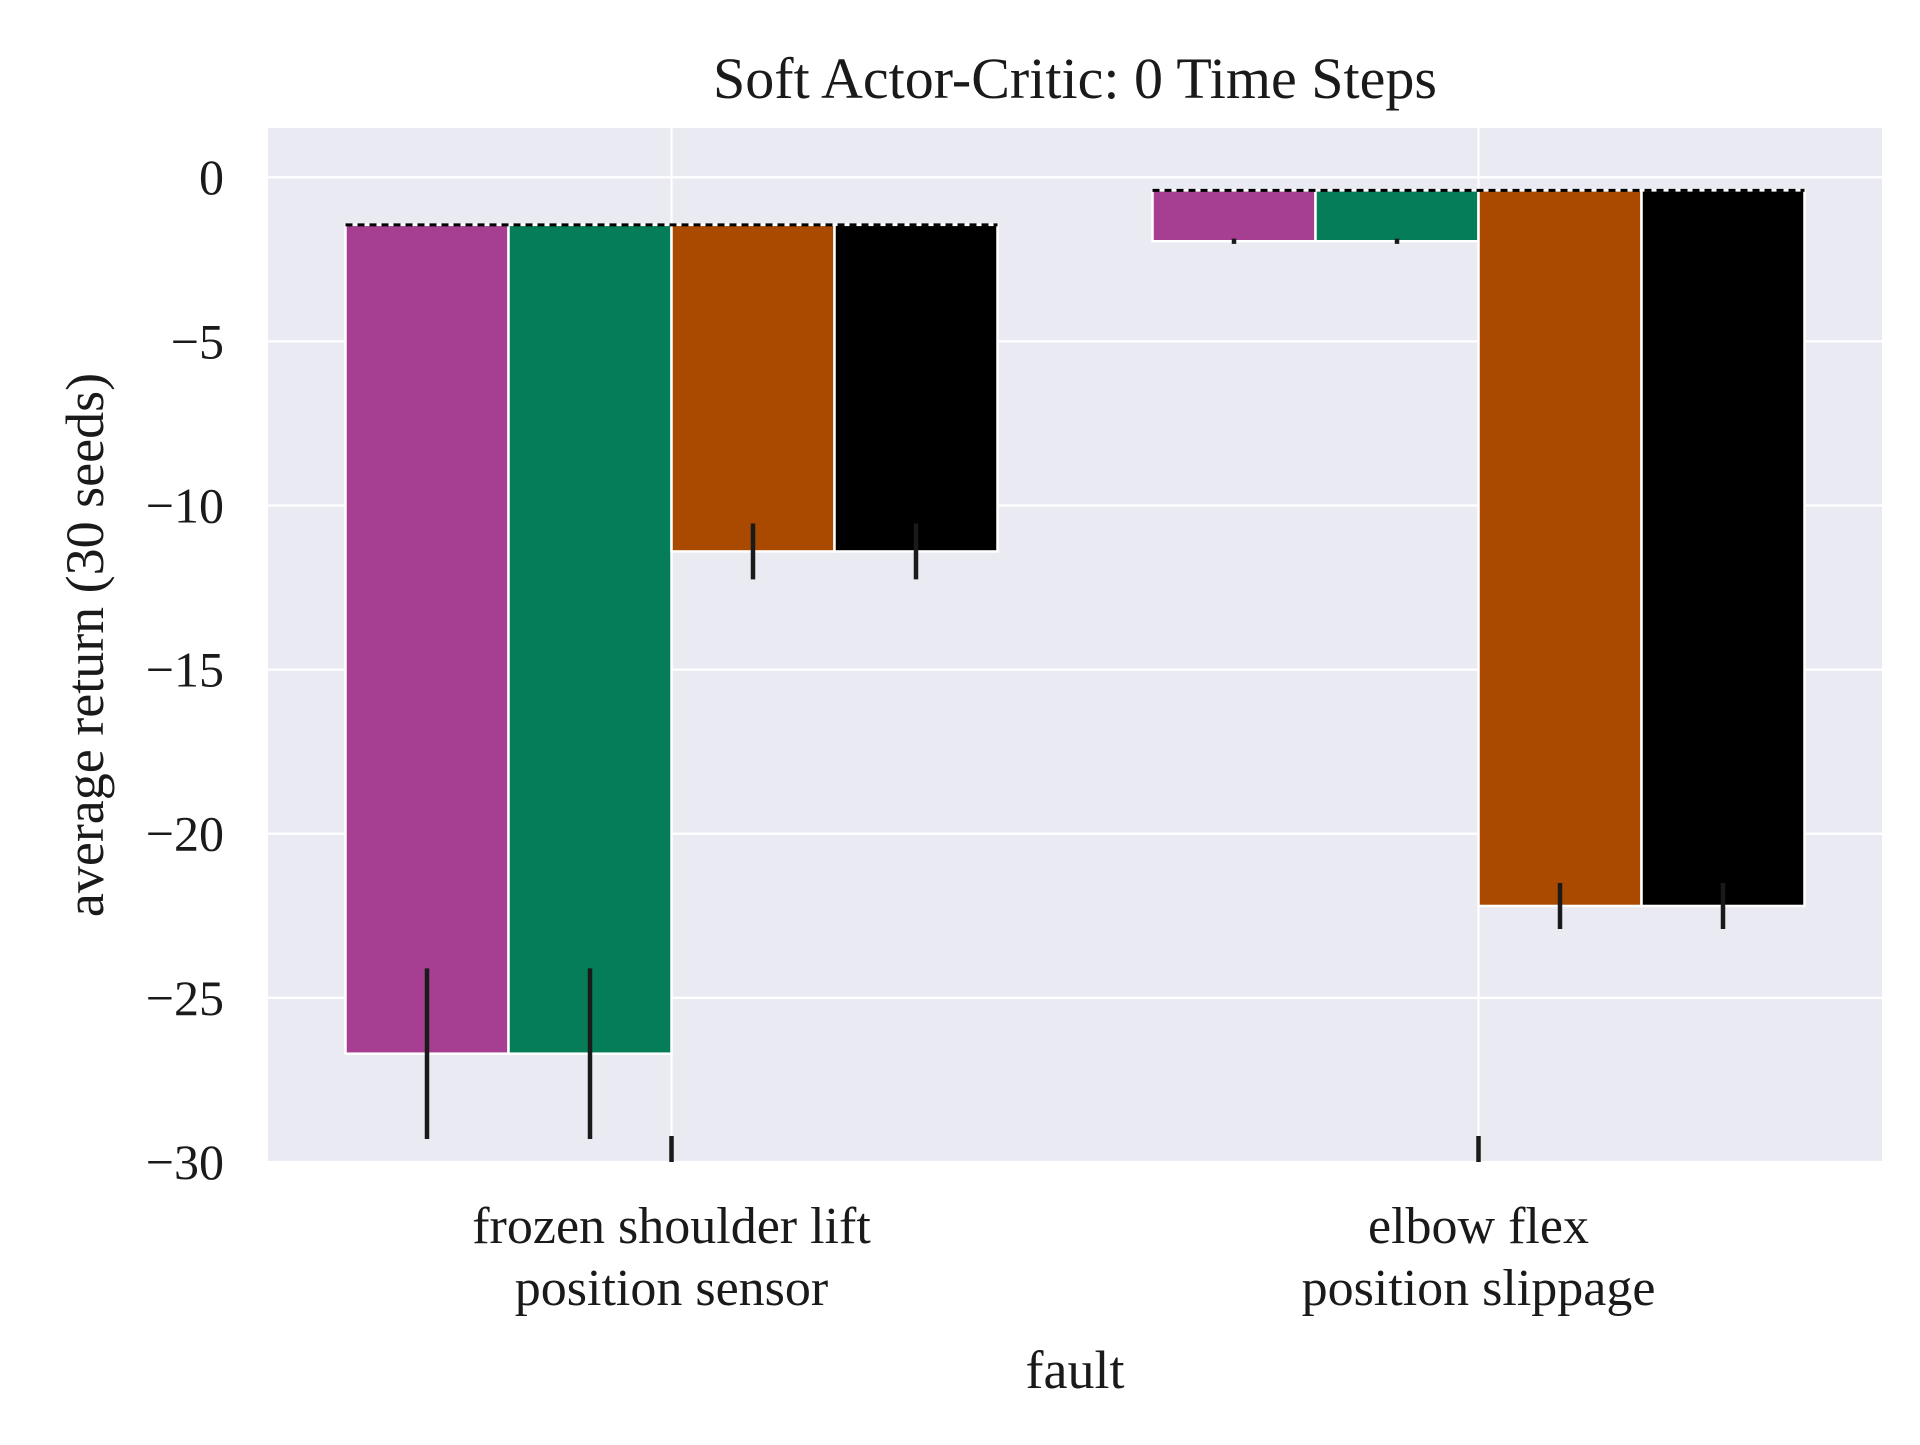 Image resolution: width=1920 pixels, height=1445 pixels. Describe the element at coordinates (211, 177) in the screenshot. I see `y-tick-label: 0` at that location.